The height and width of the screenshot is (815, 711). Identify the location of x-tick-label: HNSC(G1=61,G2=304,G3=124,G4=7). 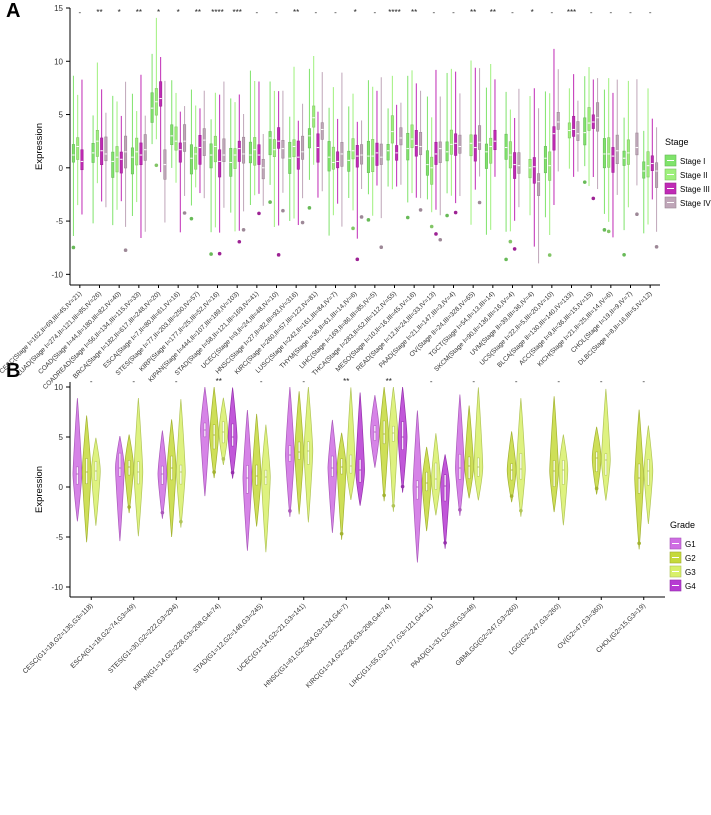
(306, 645).